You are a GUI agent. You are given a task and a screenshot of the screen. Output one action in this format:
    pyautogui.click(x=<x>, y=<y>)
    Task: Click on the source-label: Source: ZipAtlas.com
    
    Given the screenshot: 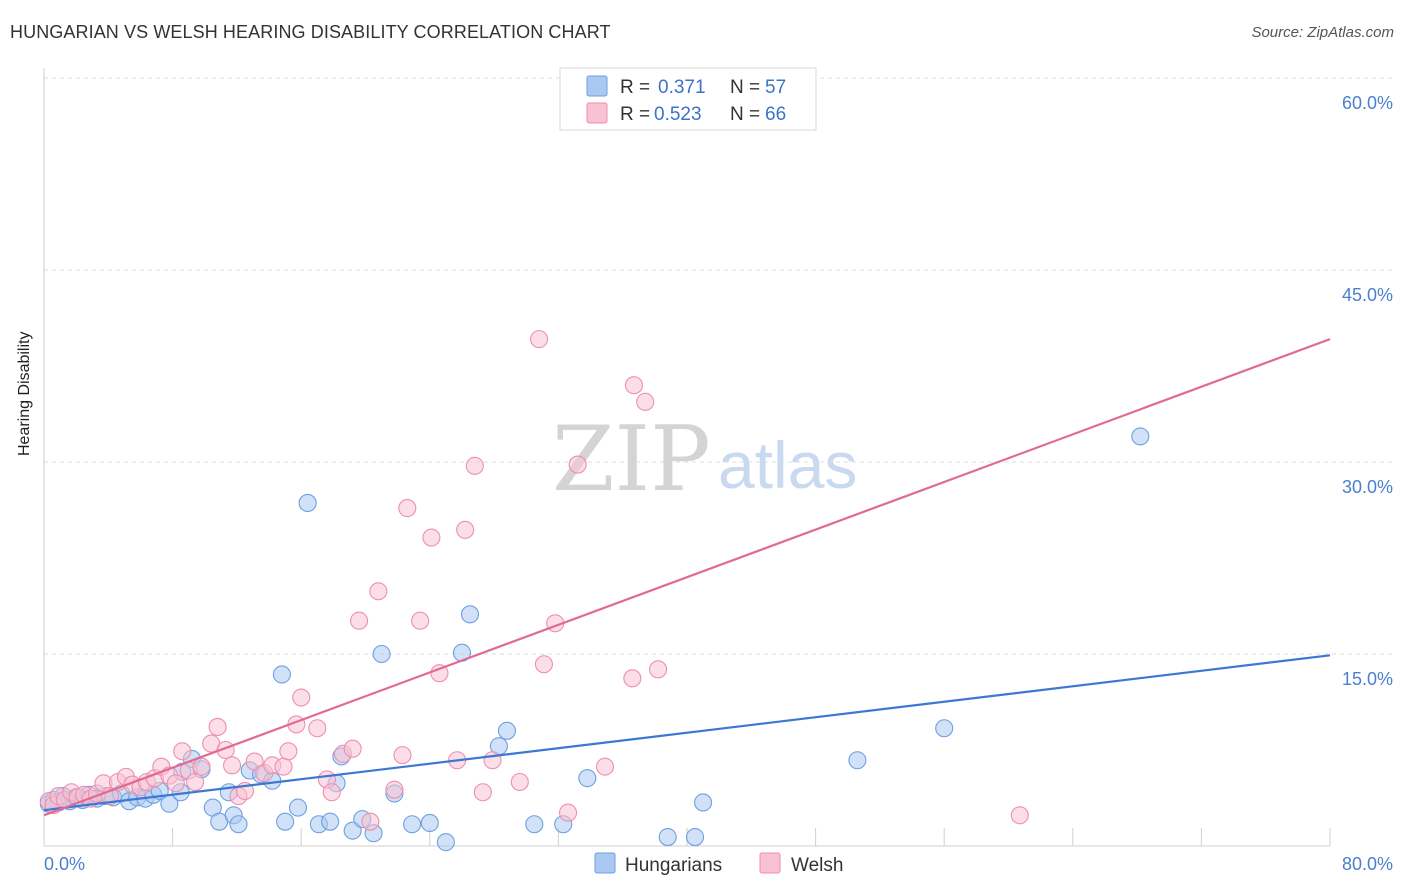 What is the action you would take?
    pyautogui.click(x=1322, y=32)
    